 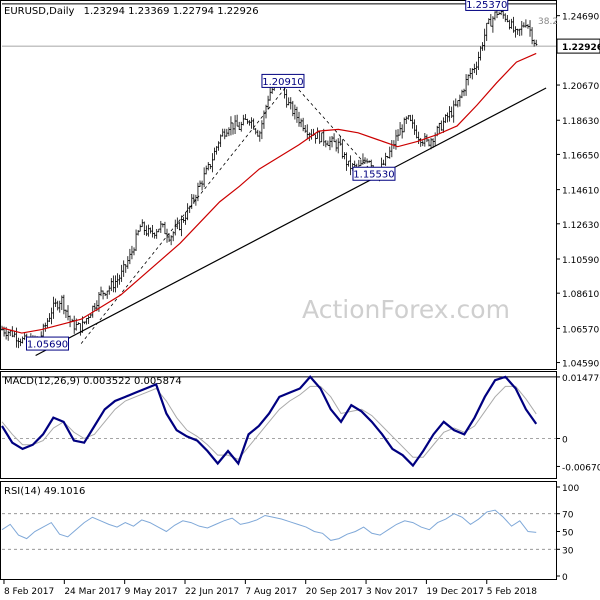 What do you see at coordinates (565, 441) in the screenshot?
I see `macd-y-tick-label: 0` at bounding box center [565, 441].